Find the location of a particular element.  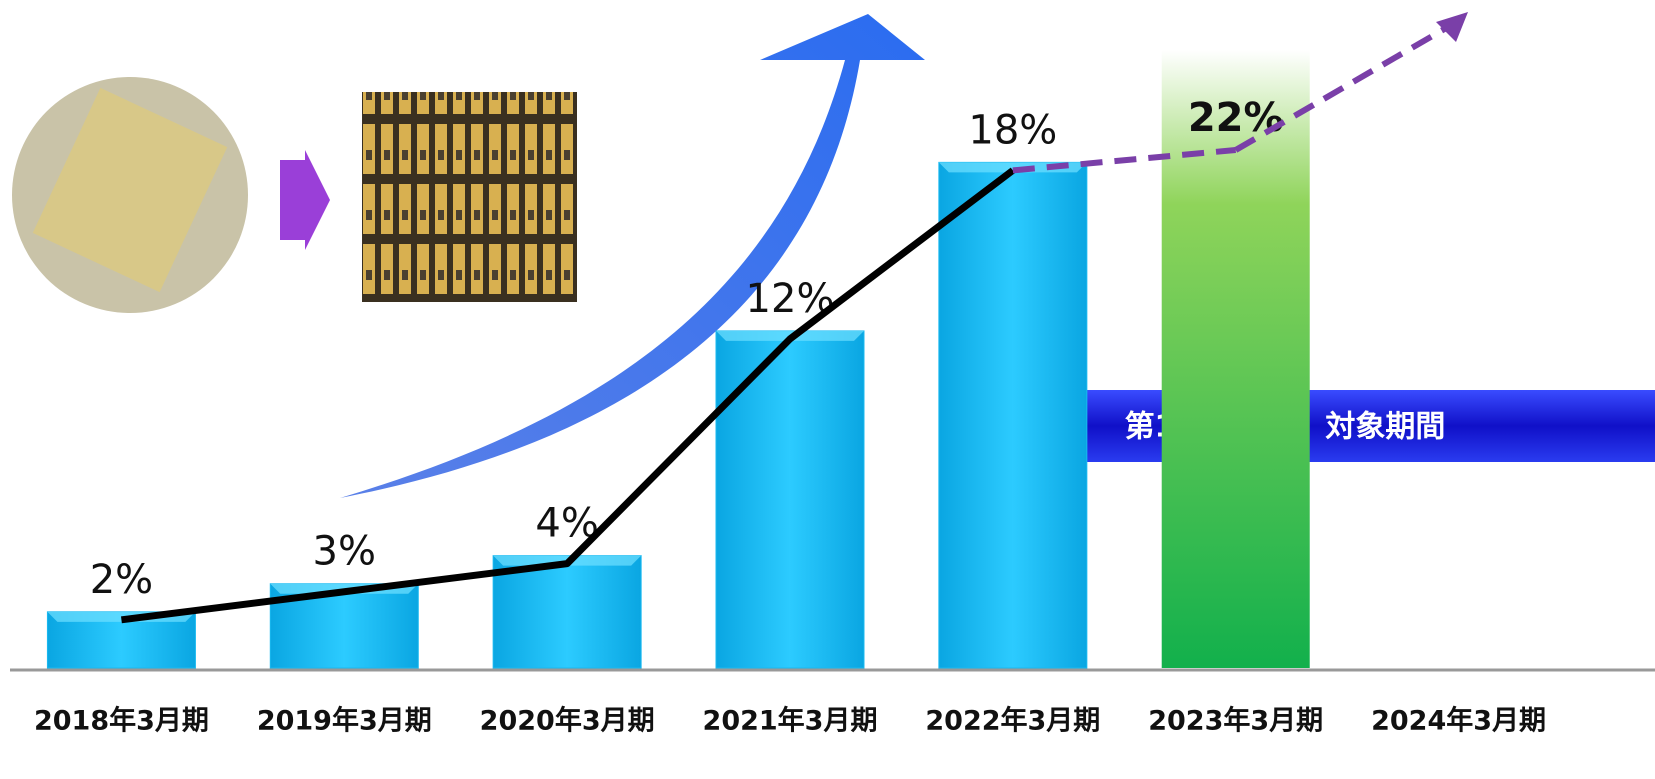

value-label: 18% is located at coordinates (1012, 130).